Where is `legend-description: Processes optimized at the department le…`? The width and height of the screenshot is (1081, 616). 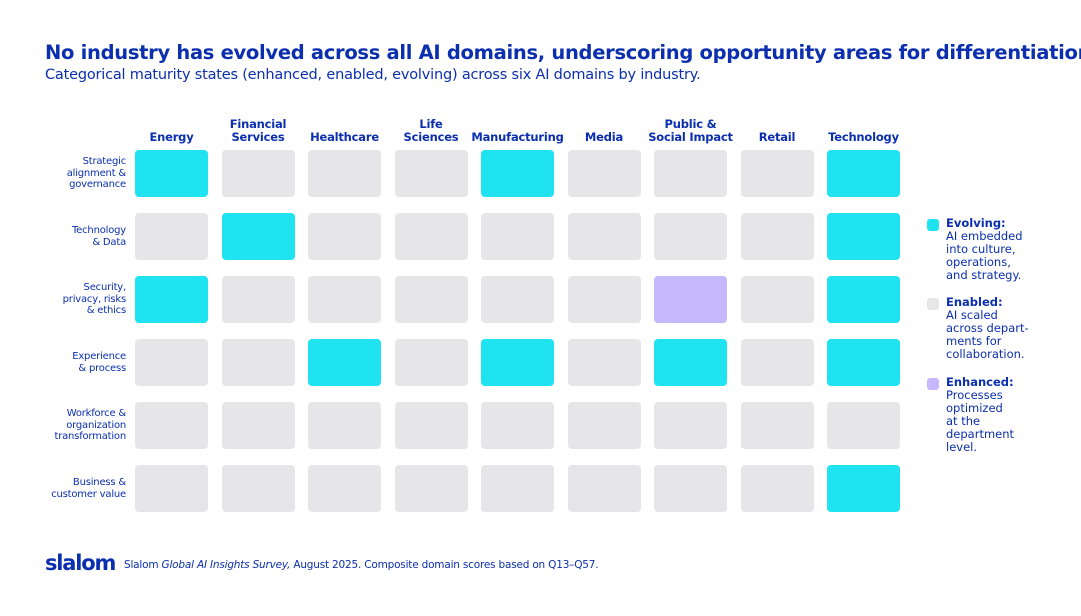 legend-description: Processes optimized at the department le… is located at coordinates (980, 421).